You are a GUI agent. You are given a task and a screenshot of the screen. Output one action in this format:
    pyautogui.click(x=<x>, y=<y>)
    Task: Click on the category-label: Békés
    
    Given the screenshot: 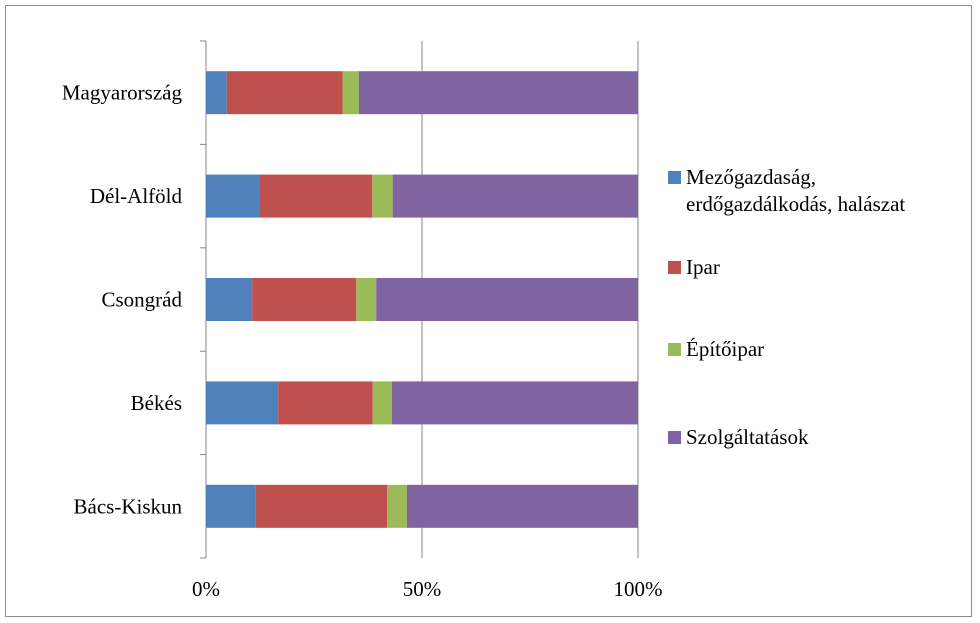 What is the action you would take?
    pyautogui.click(x=156, y=403)
    